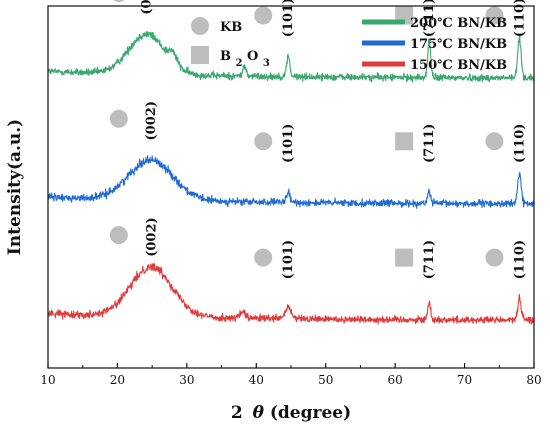  I want to click on tick-layer: 10 20 30 40 50 60 70 80, so click(291, 375).